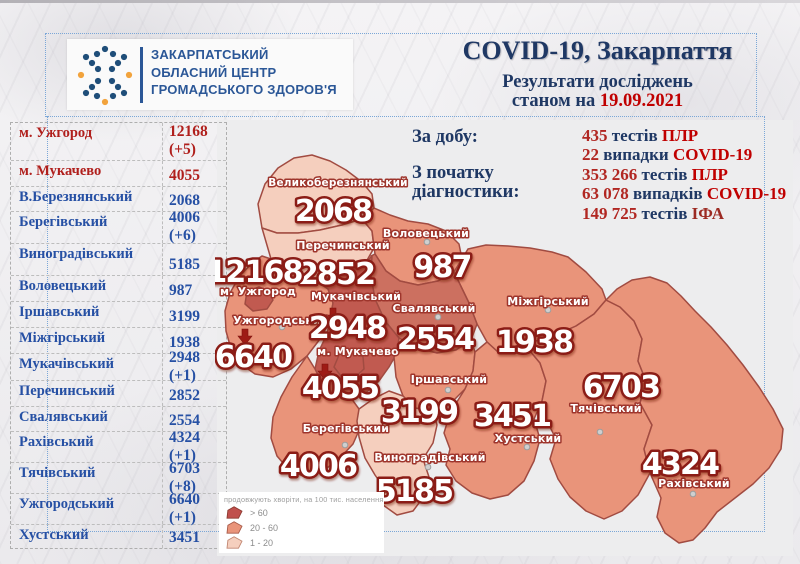 This screenshot has height=564, width=800. I want to click on table-row: Міжгірський 1938, so click(118, 341).